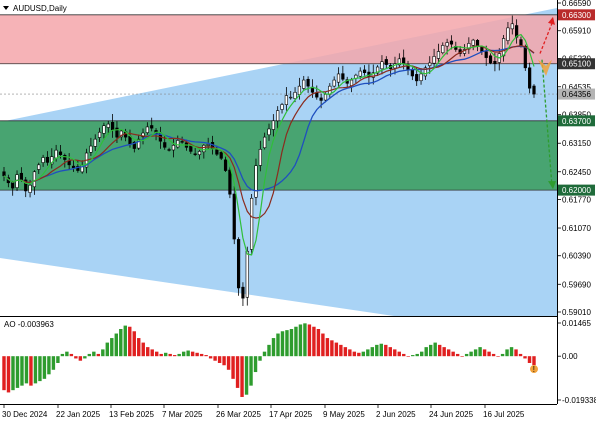  What do you see at coordinates (504, 414) in the screenshot?
I see `time-tick-label: 16 Jul 2025` at bounding box center [504, 414].